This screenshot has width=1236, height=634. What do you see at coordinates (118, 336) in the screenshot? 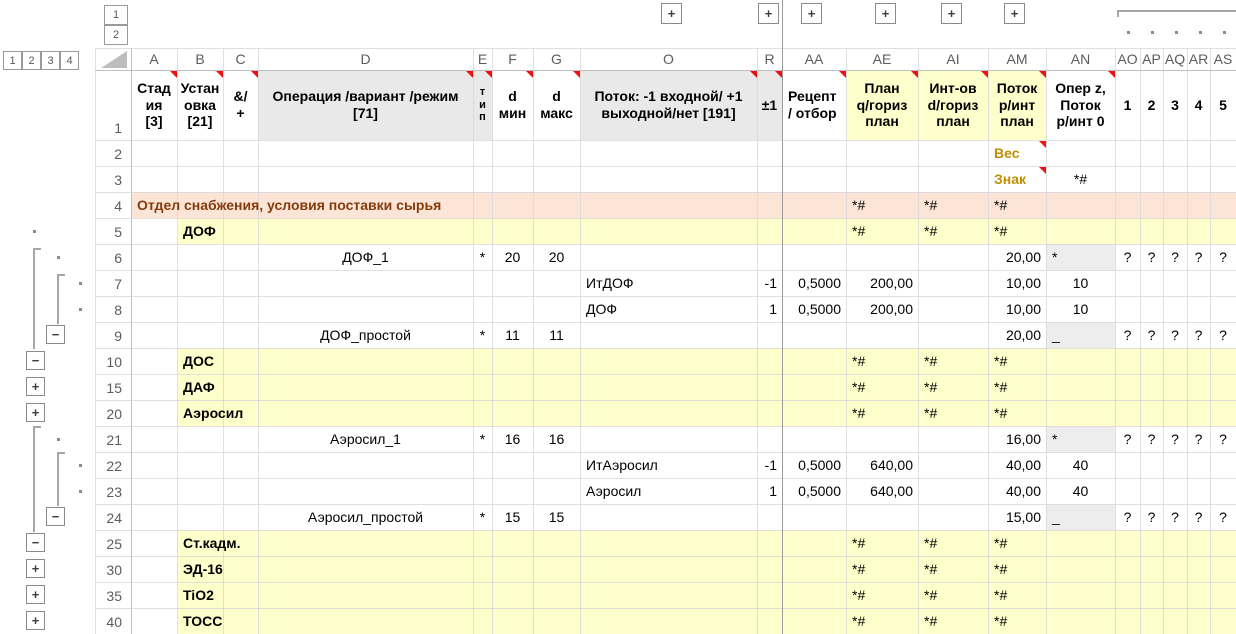
I see `row-header-9: 9` at bounding box center [118, 336].